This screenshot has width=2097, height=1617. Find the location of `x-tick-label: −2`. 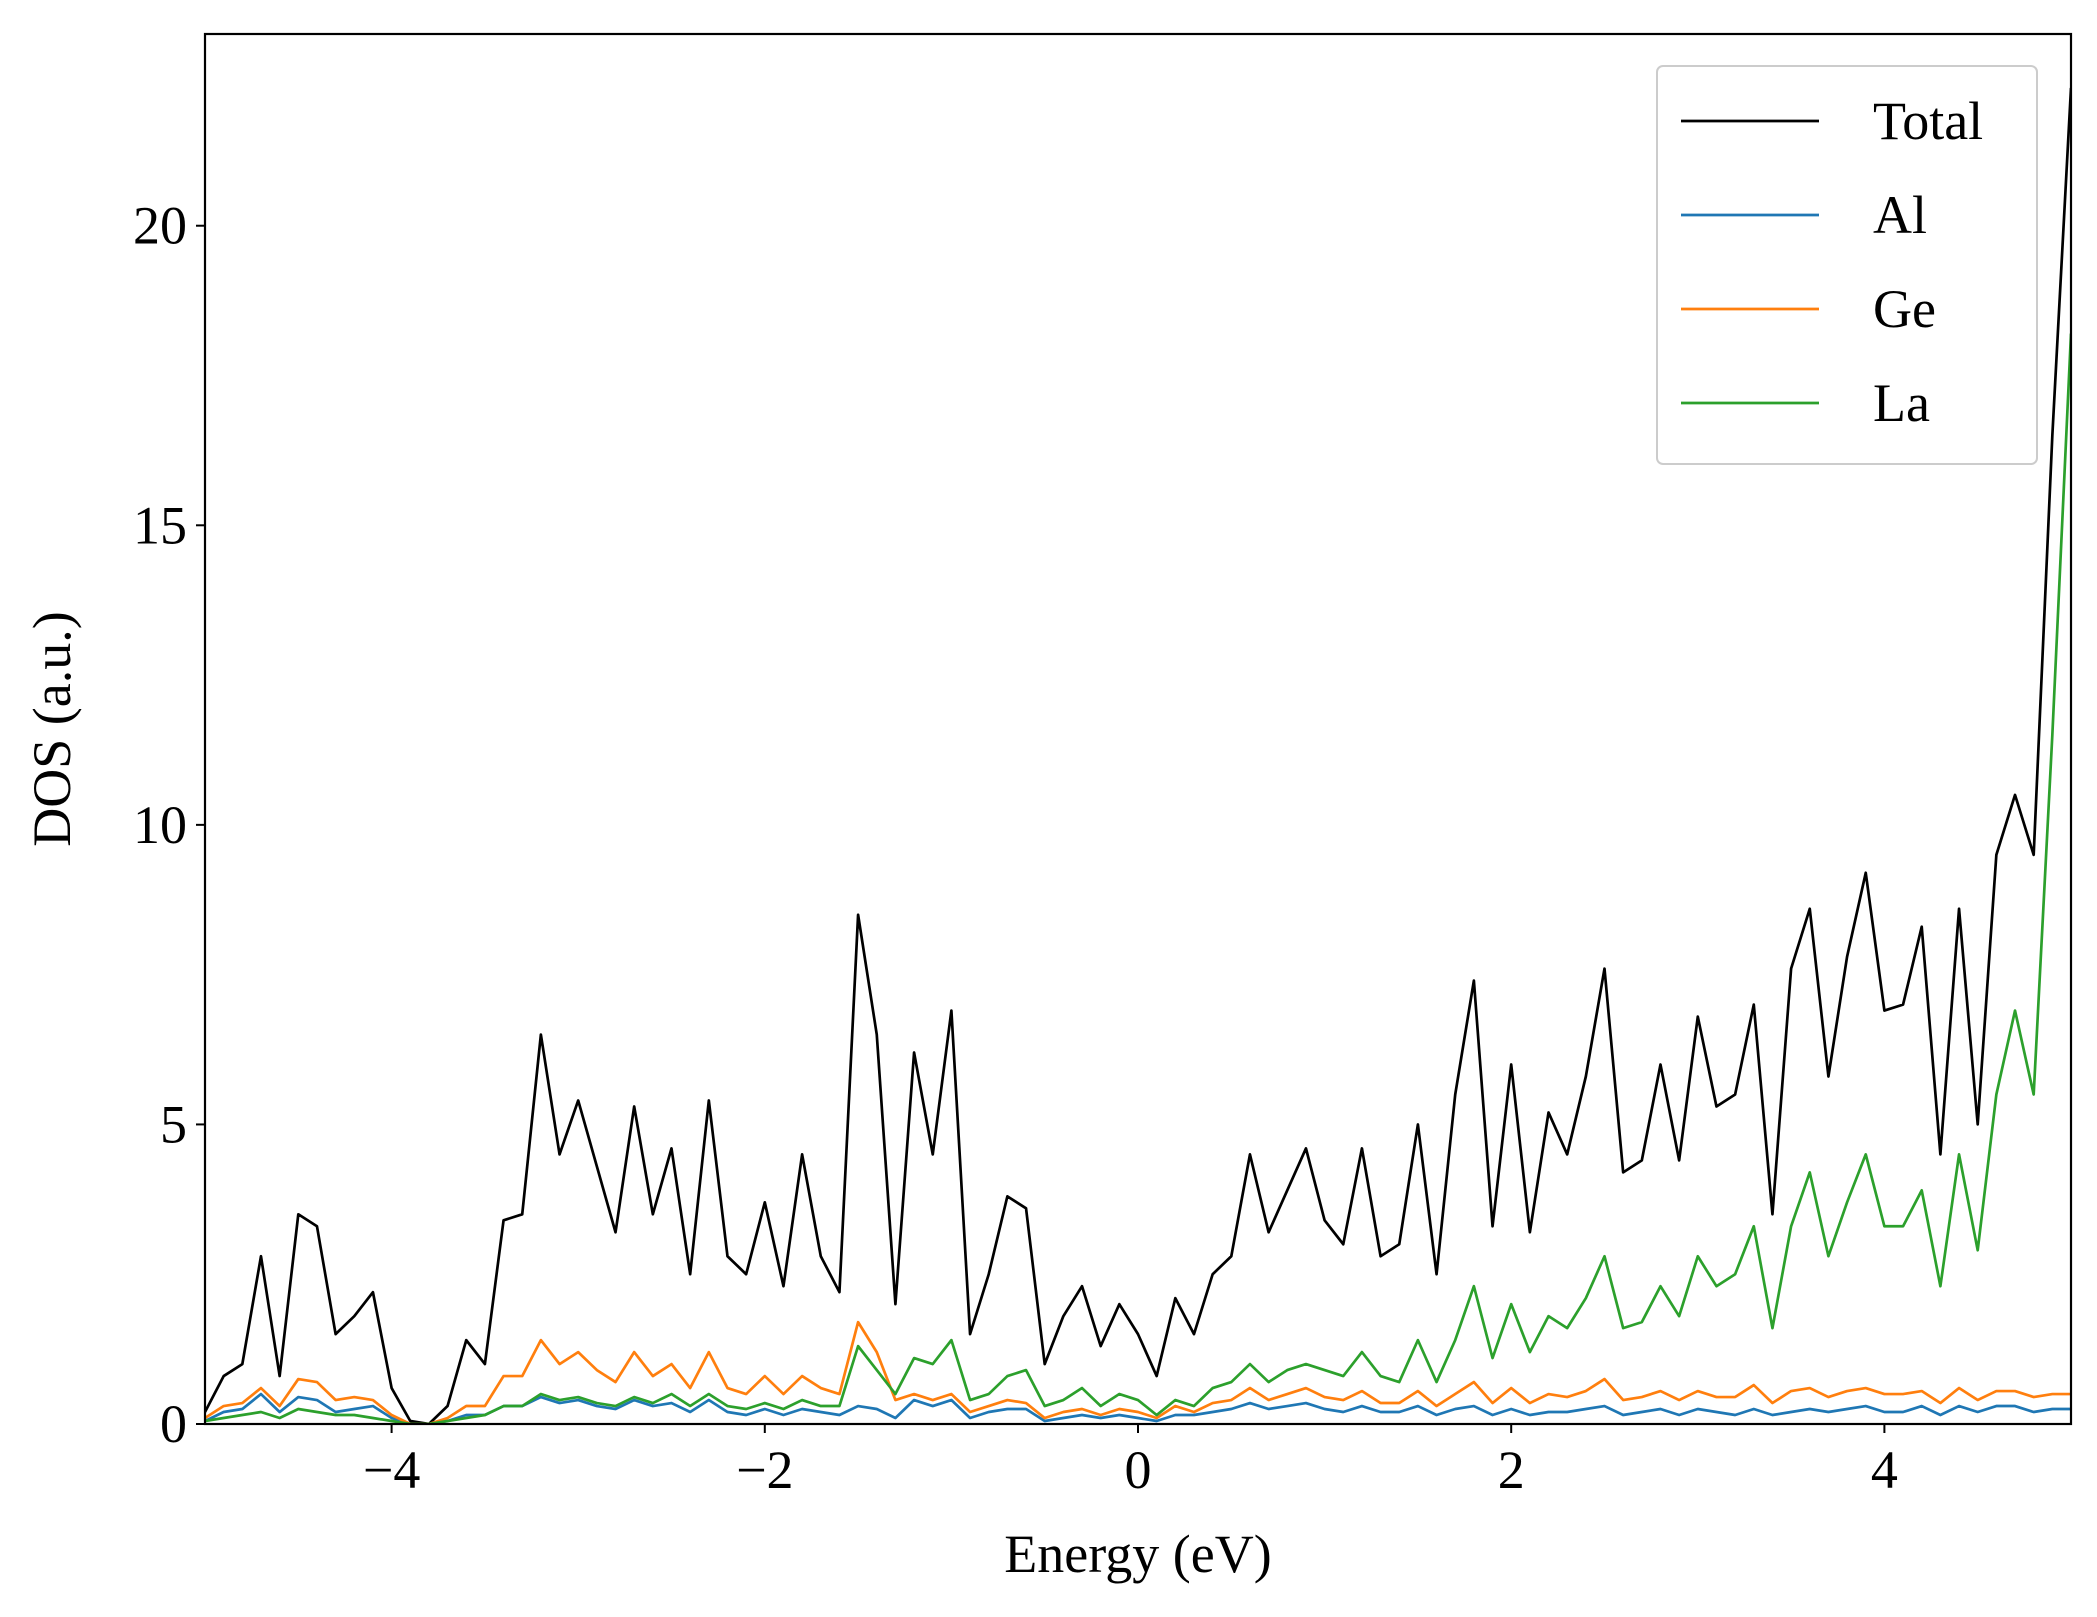

x-tick-label: −2 is located at coordinates (764, 1470).